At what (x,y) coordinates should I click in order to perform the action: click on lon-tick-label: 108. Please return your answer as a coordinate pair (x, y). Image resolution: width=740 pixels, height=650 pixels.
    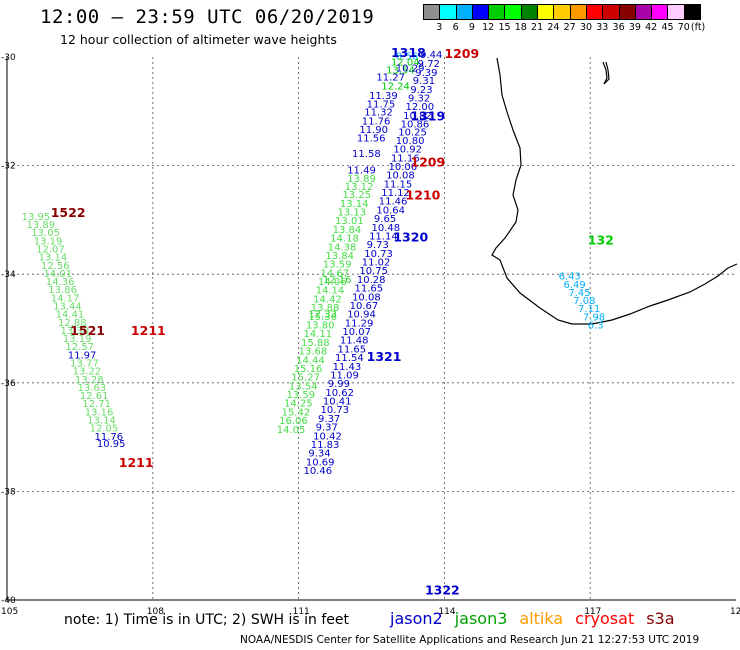
    Looking at the image, I should click on (155, 612).